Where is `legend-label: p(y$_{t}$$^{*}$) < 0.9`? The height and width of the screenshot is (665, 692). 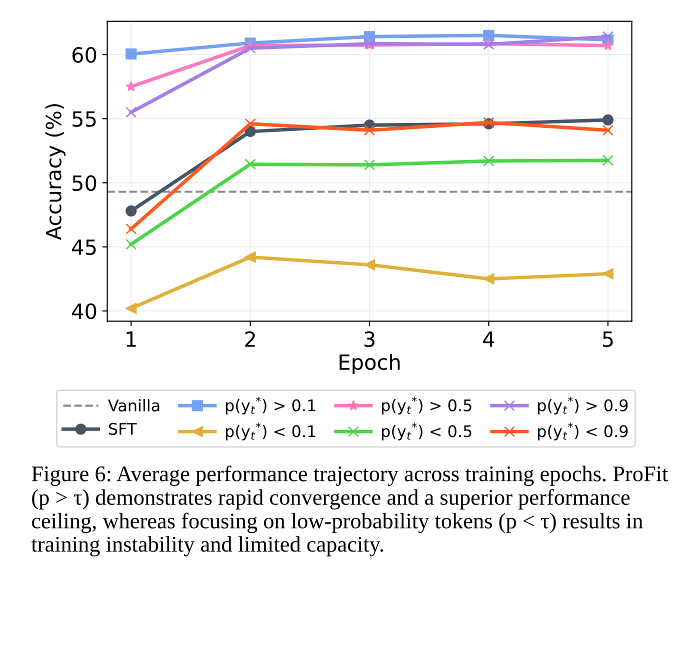 legend-label: p(y$_{t}$$^{*}$) < 0.9 is located at coordinates (583, 431).